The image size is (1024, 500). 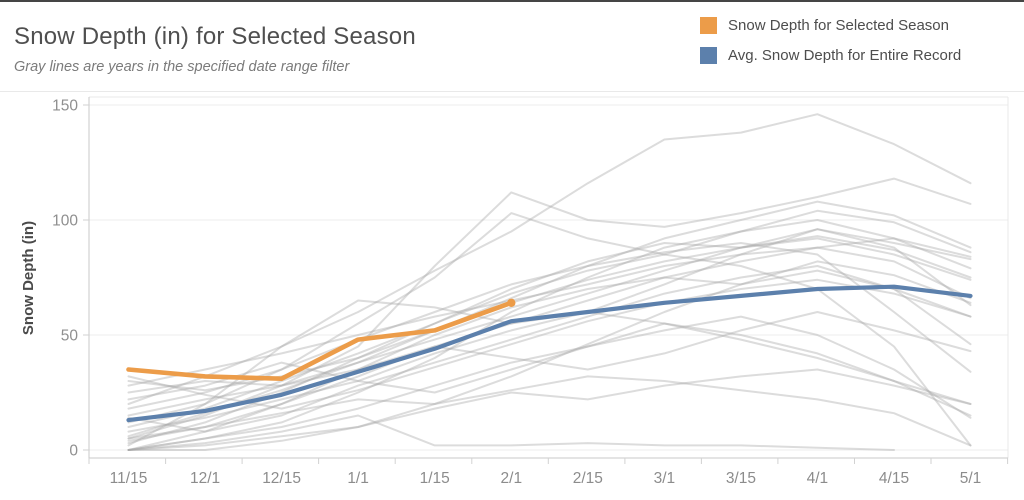 I want to click on x-tick-label: 12/1, so click(x=205, y=478).